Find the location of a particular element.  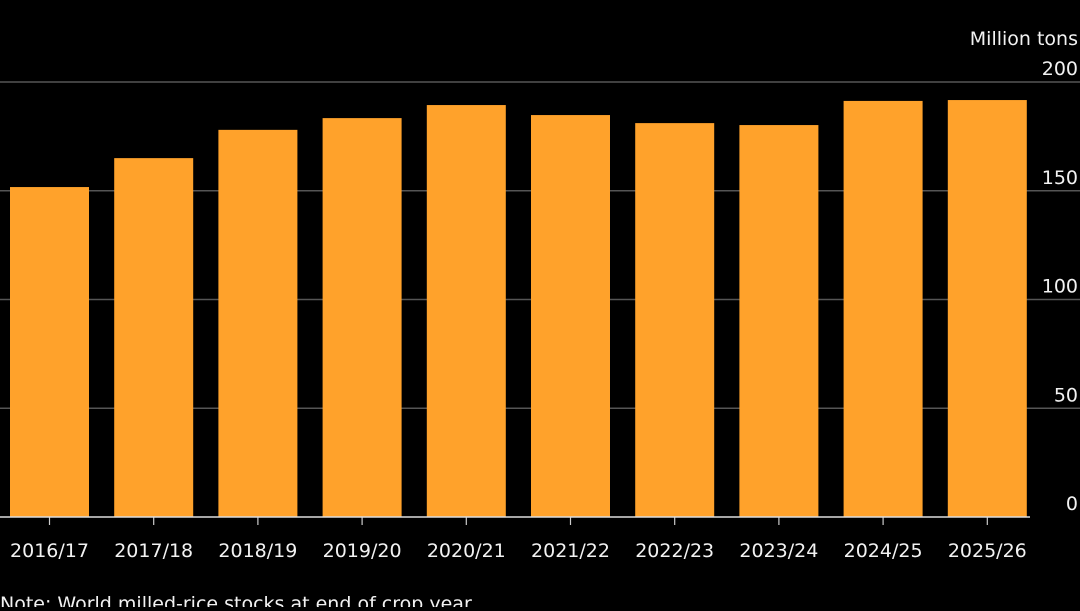

x-tick-label: 2022/23 is located at coordinates (674, 551).